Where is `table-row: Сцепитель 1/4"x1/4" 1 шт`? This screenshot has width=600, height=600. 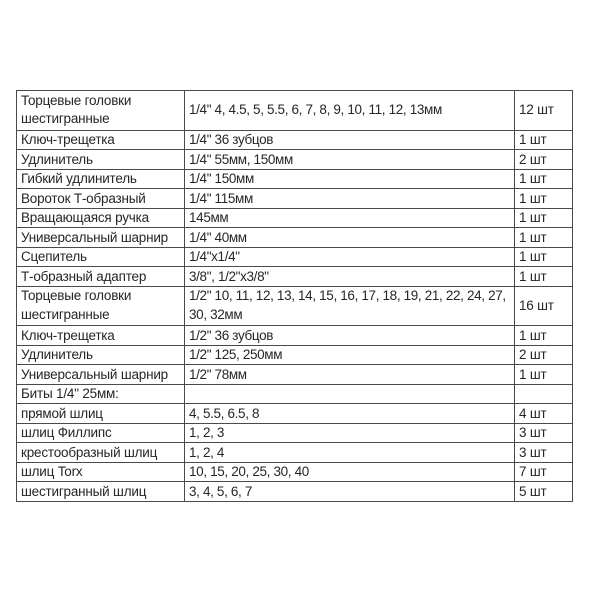
table-row: Сцепитель 1/4"x1/4" 1 шт is located at coordinates (294, 256).